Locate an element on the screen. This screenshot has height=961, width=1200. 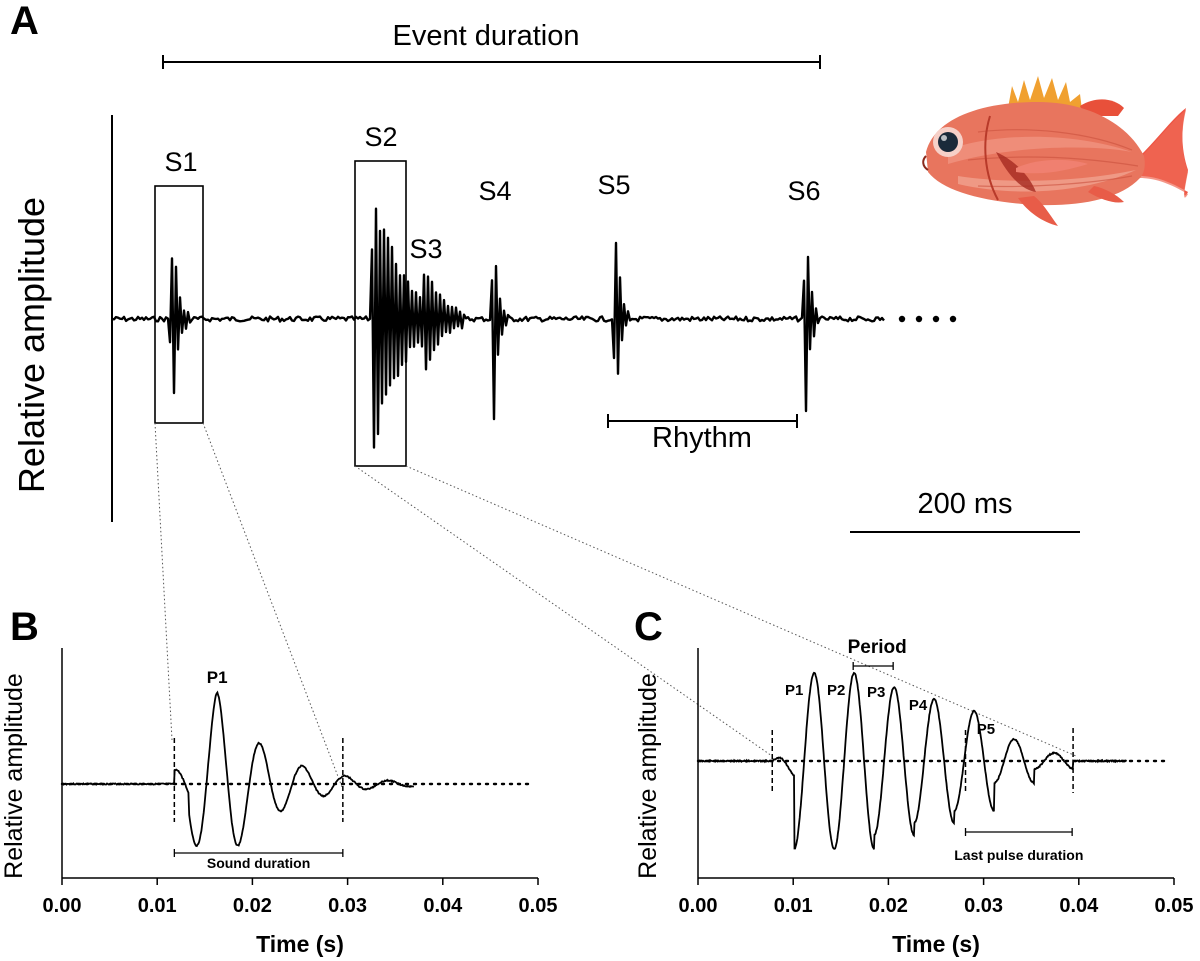
panel-c-waveform is located at coordinates (912, 760).